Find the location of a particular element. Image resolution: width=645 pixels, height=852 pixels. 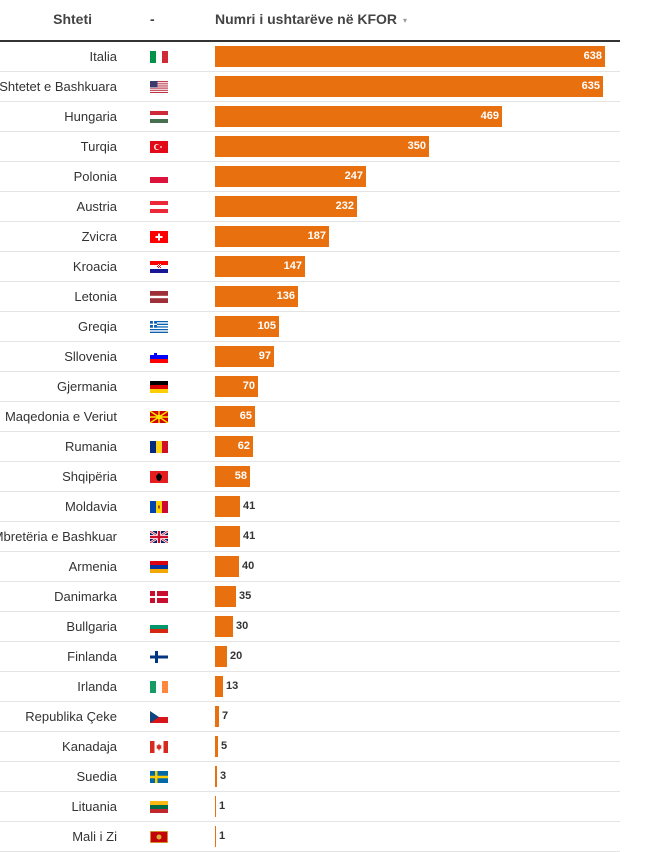

country-label: Gjermania is located at coordinates (87, 386).